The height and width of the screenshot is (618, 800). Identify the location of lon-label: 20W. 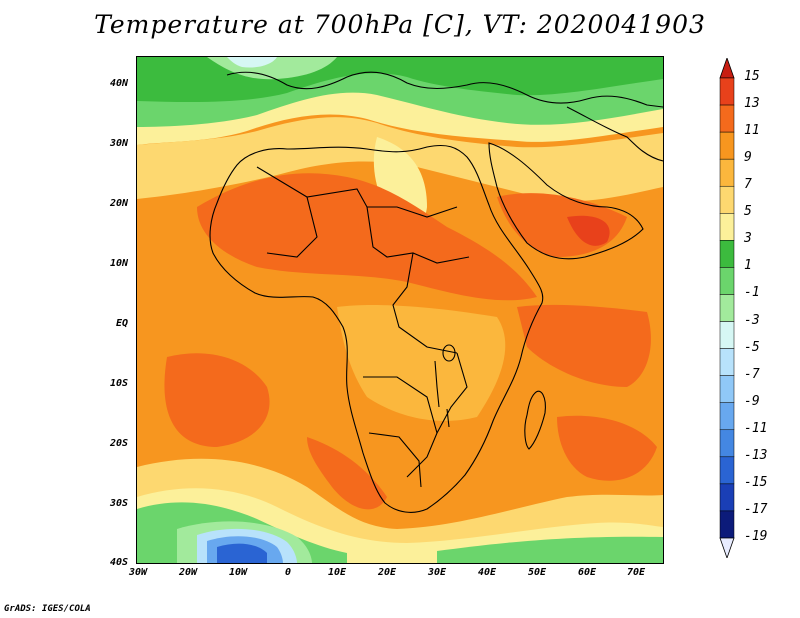
(188, 572).